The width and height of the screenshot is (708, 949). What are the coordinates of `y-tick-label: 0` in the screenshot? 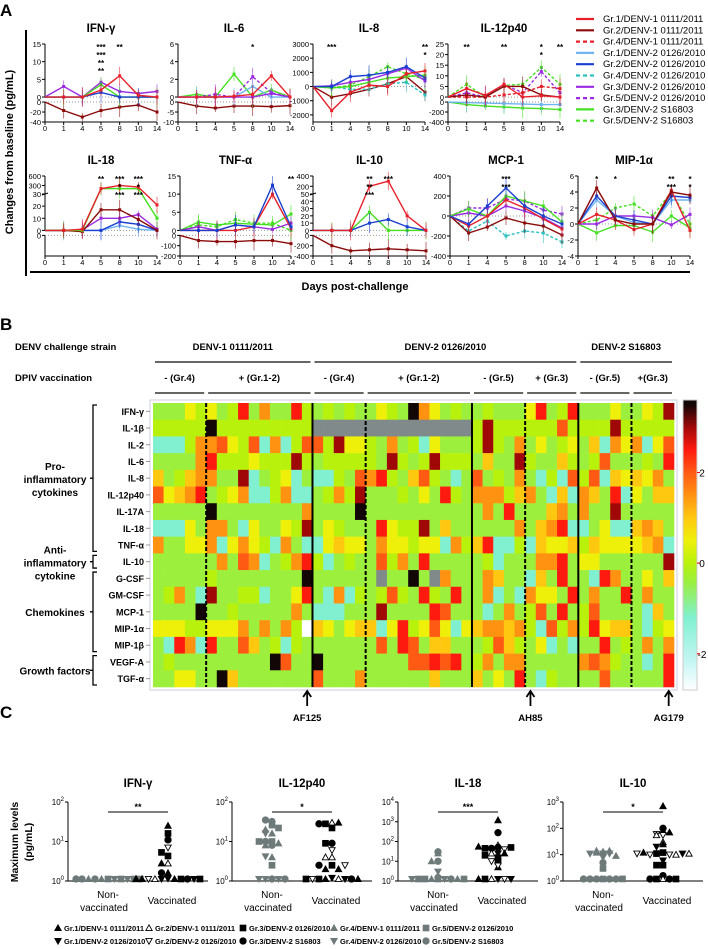 It's located at (174, 230).